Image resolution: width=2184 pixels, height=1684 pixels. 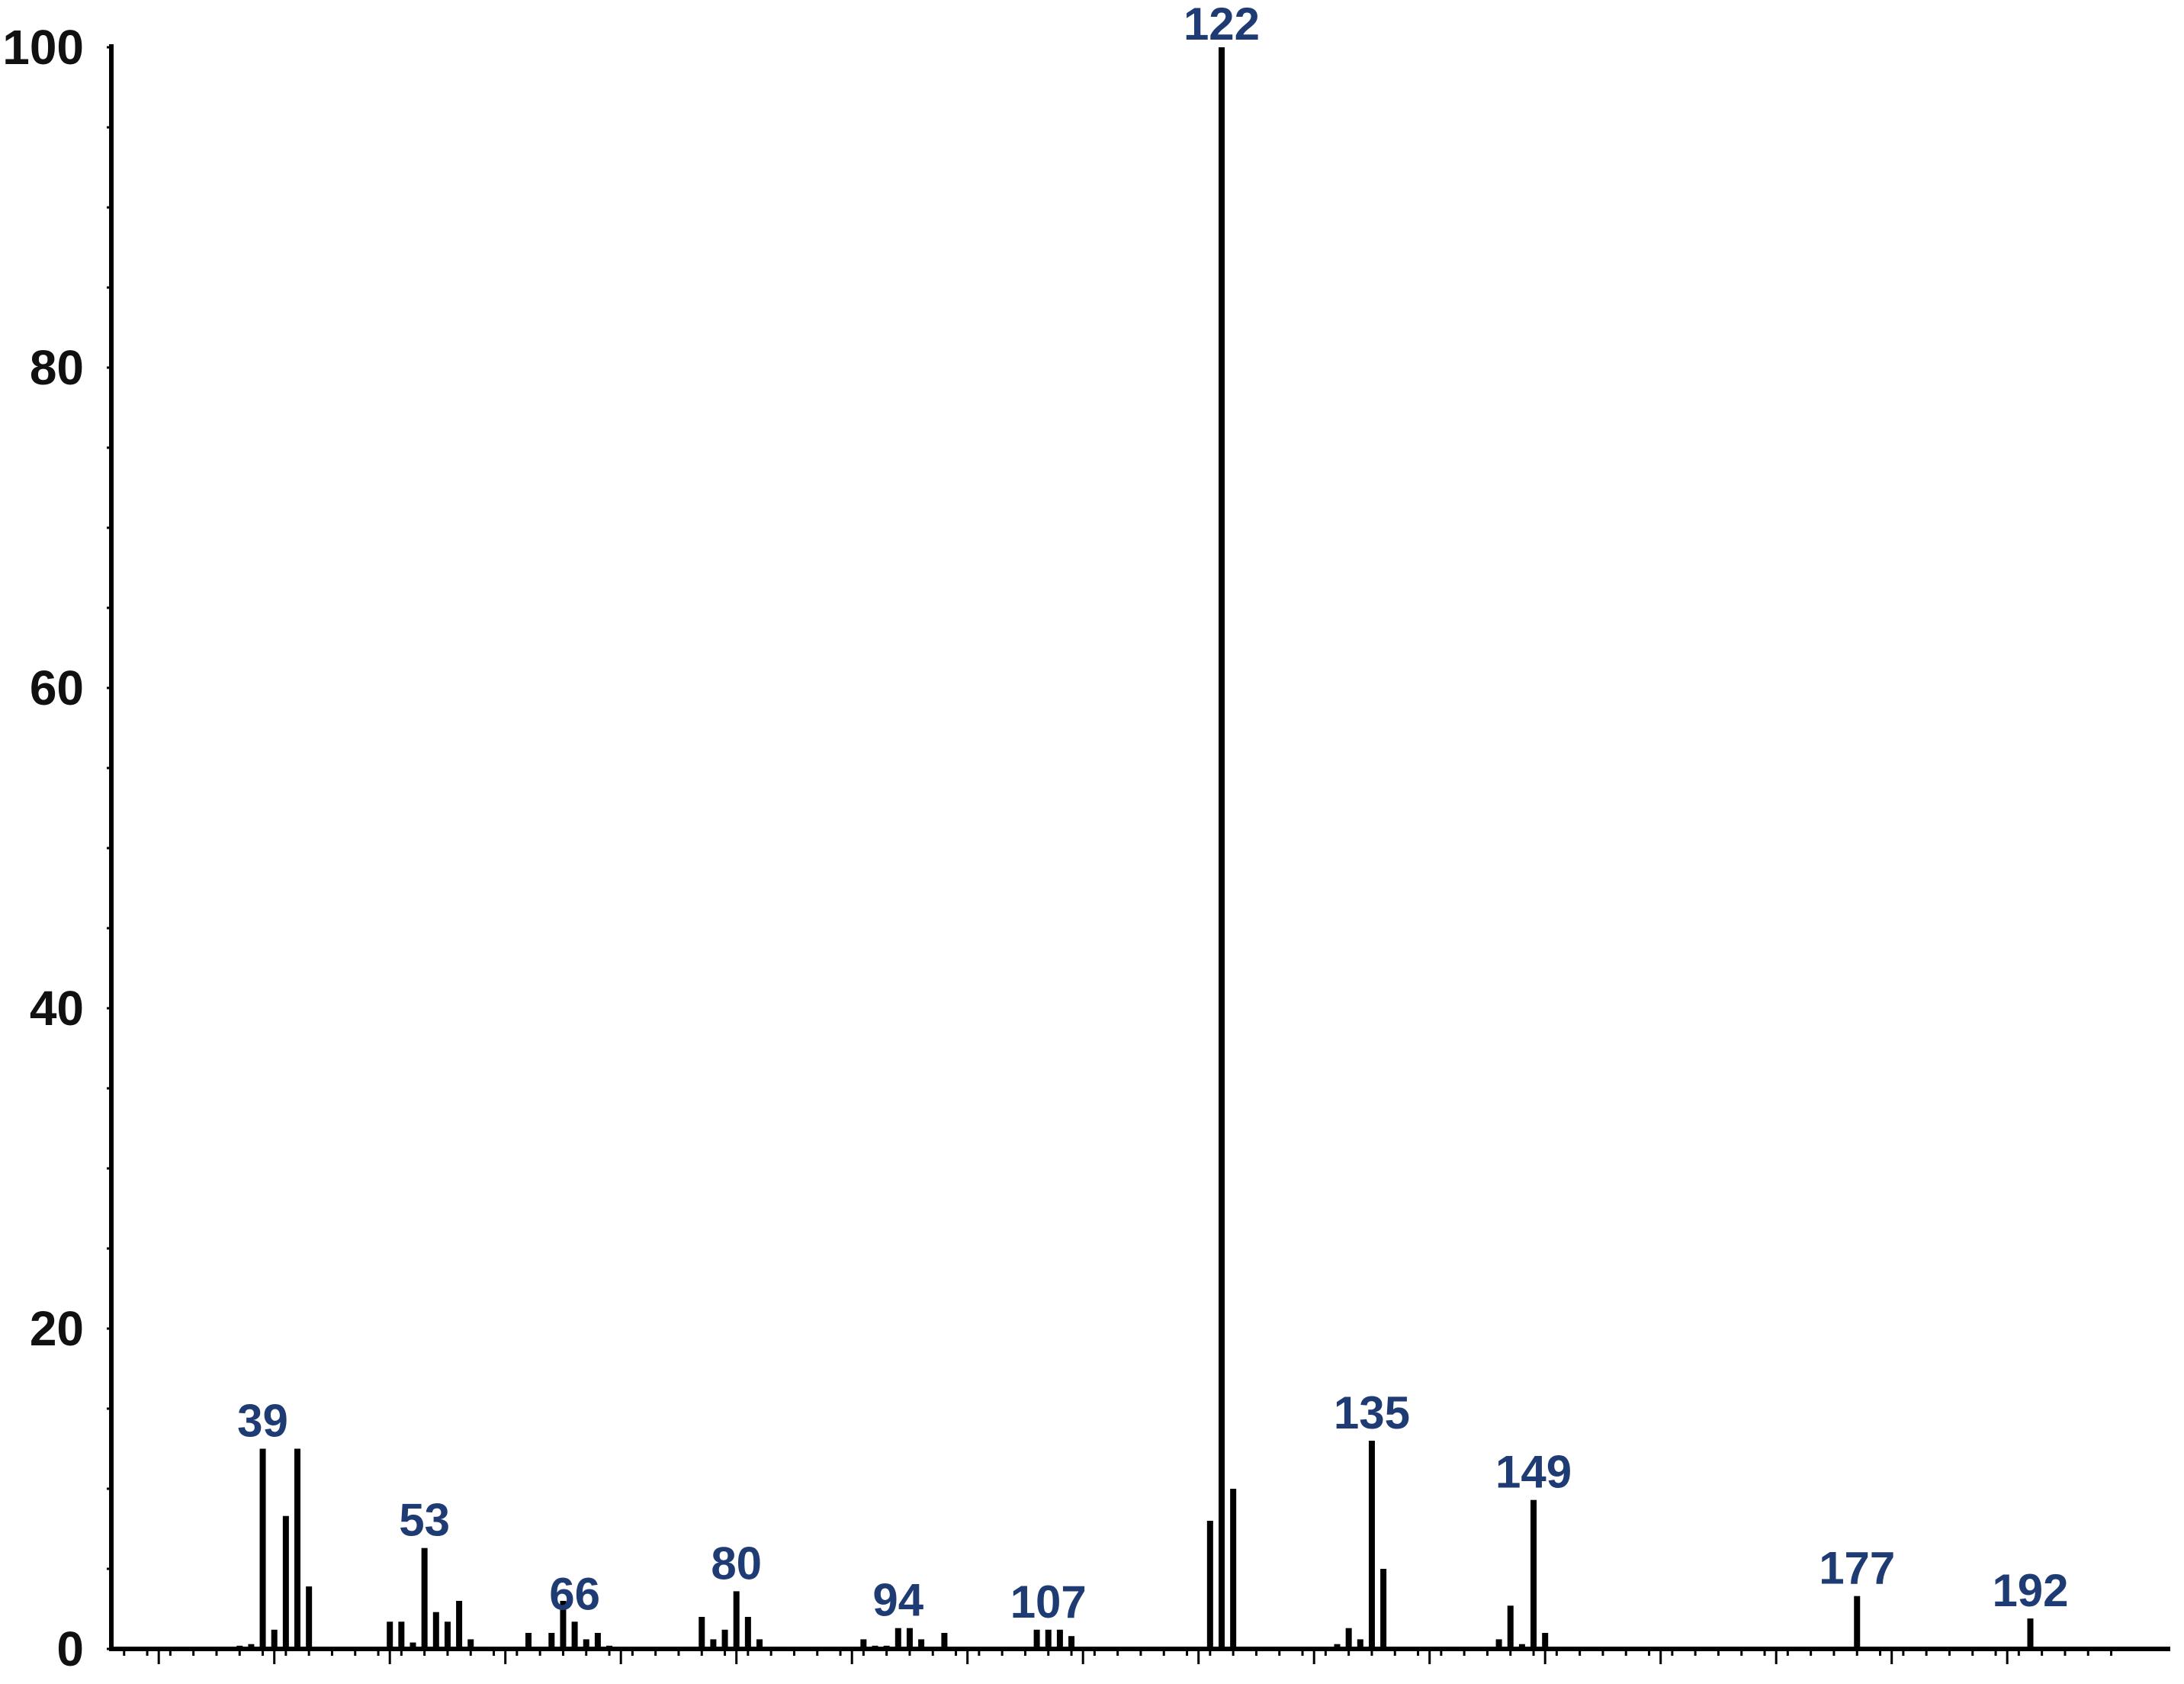 I want to click on peak-label: 94, so click(x=897, y=1600).